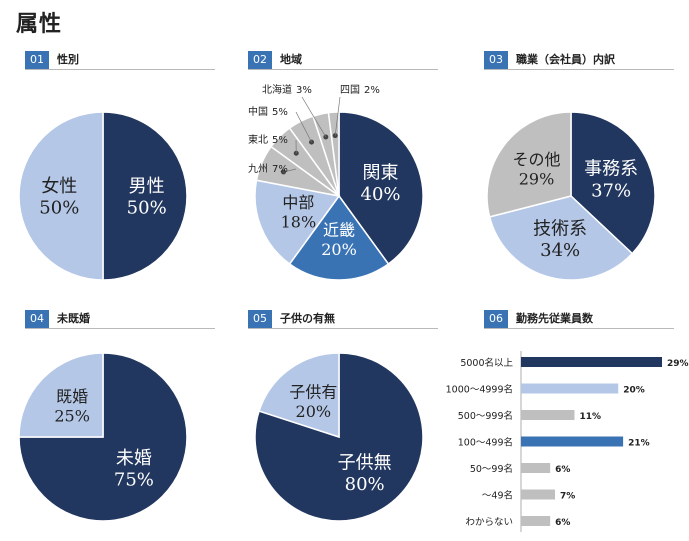 Image resolution: width=689 pixels, height=541 pixels. What do you see at coordinates (350, 90) in the screenshot?
I see `region-outer-label-name: 四国` at bounding box center [350, 90].